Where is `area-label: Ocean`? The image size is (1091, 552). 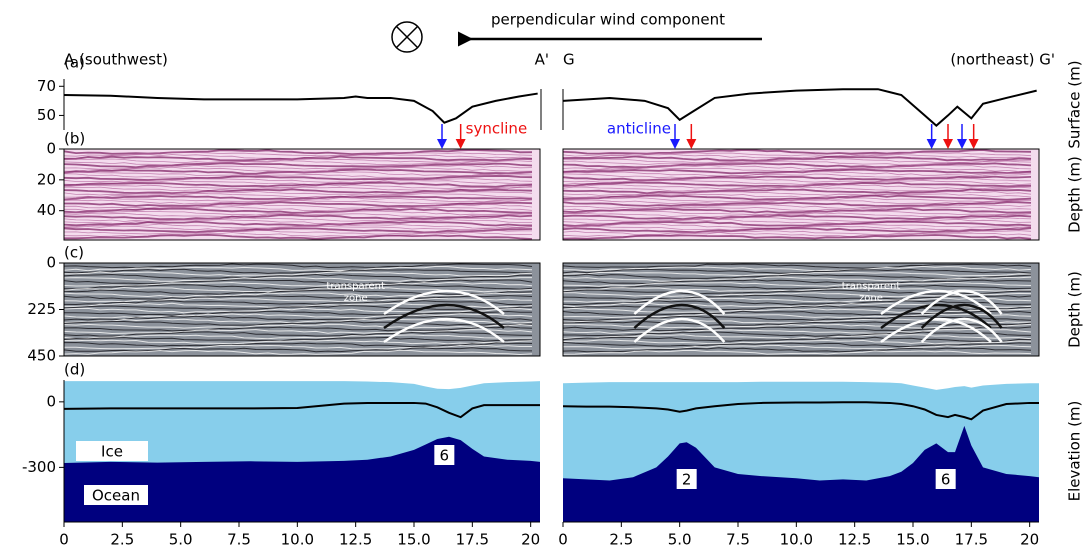 area-label: Ocean is located at coordinates (116, 496).